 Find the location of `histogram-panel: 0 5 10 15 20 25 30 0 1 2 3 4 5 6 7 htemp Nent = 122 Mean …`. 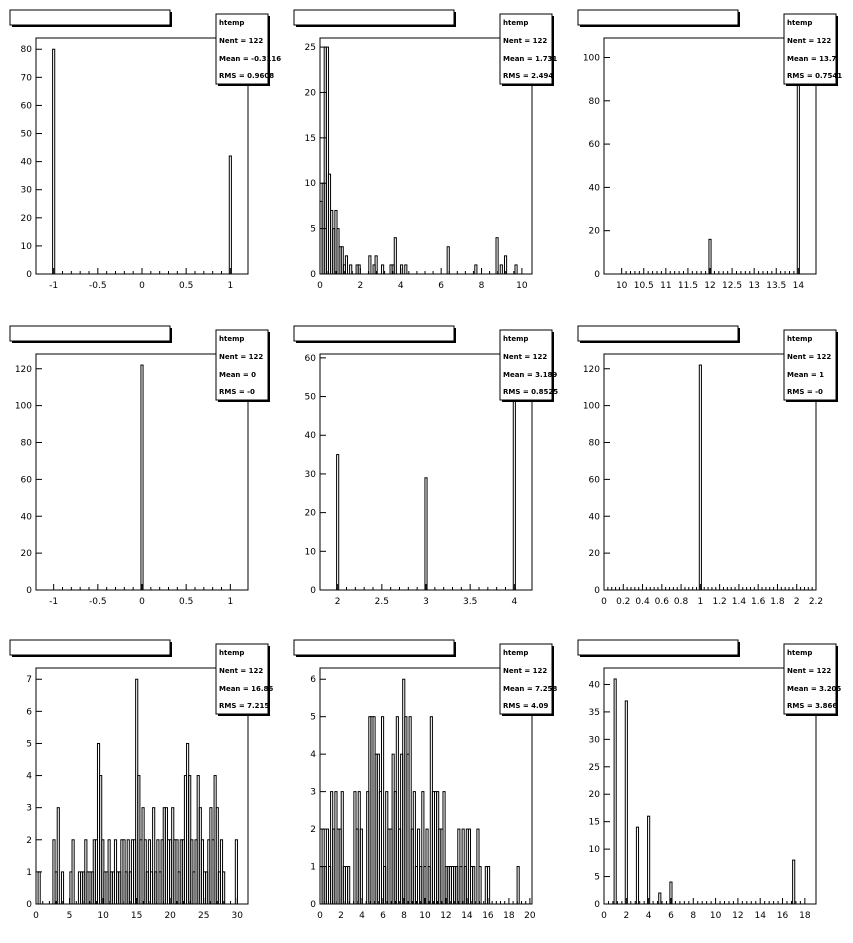

histogram-panel: 0 5 10 15 20 25 30 0 1 2 3 4 5 6 7 htemp Nent = 122 Mean … is located at coordinates (141, 780).